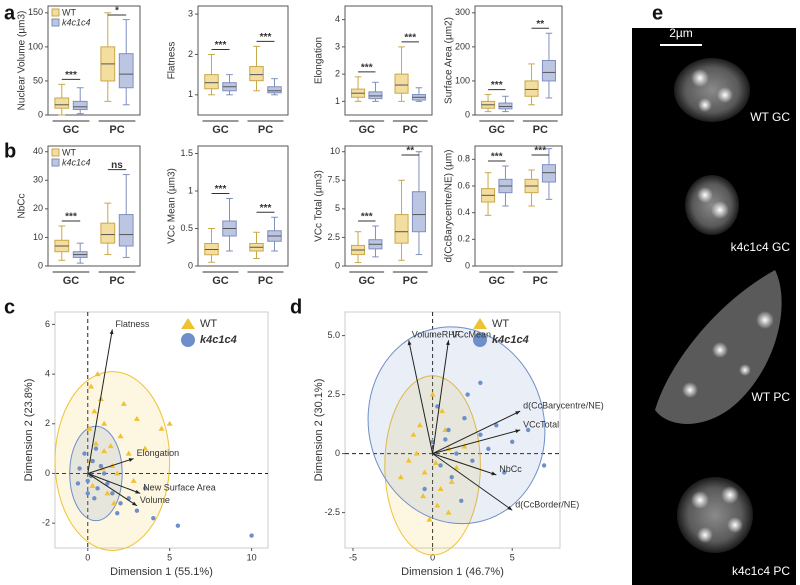 This screenshot has width=800, height=585. What do you see at coordinates (333, 180) in the screenshot?
I see `y-tick-label: 7.5` at bounding box center [333, 180].